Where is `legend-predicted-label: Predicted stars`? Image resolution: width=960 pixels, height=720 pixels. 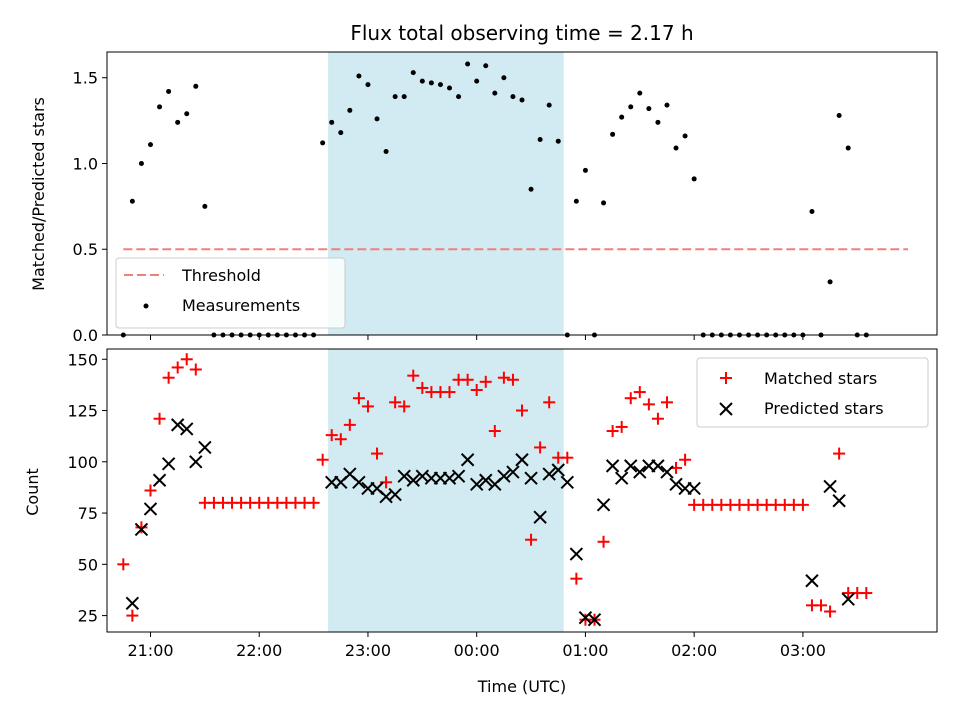
legend-predicted-label: Predicted stars is located at coordinates (824, 408).